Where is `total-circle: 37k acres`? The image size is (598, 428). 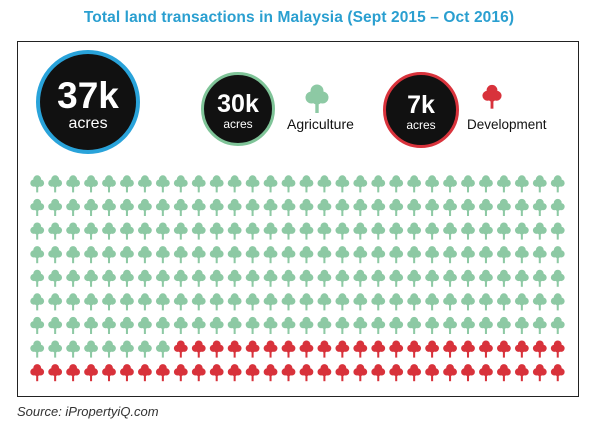 total-circle: 37k acres is located at coordinates (88, 102).